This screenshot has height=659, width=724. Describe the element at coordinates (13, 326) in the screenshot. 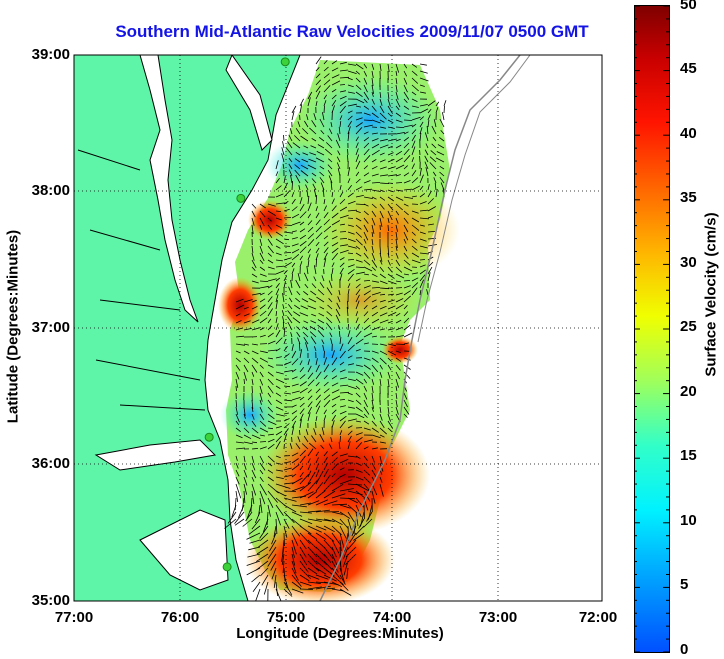

I see `y-axis-label: Latitude (Degrees:Minutes)` at that location.